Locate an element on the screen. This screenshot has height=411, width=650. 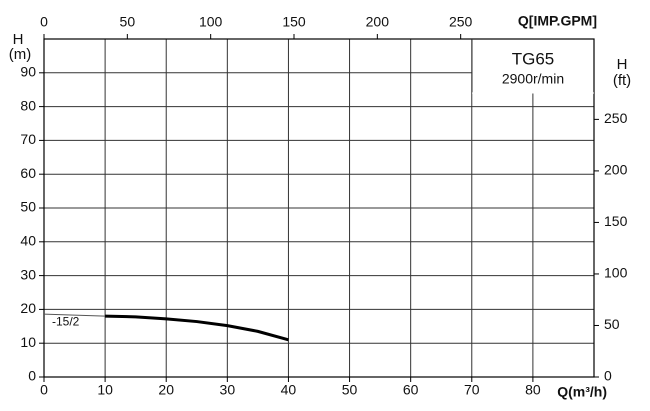
y-tick-label: 80 is located at coordinates (28, 105).